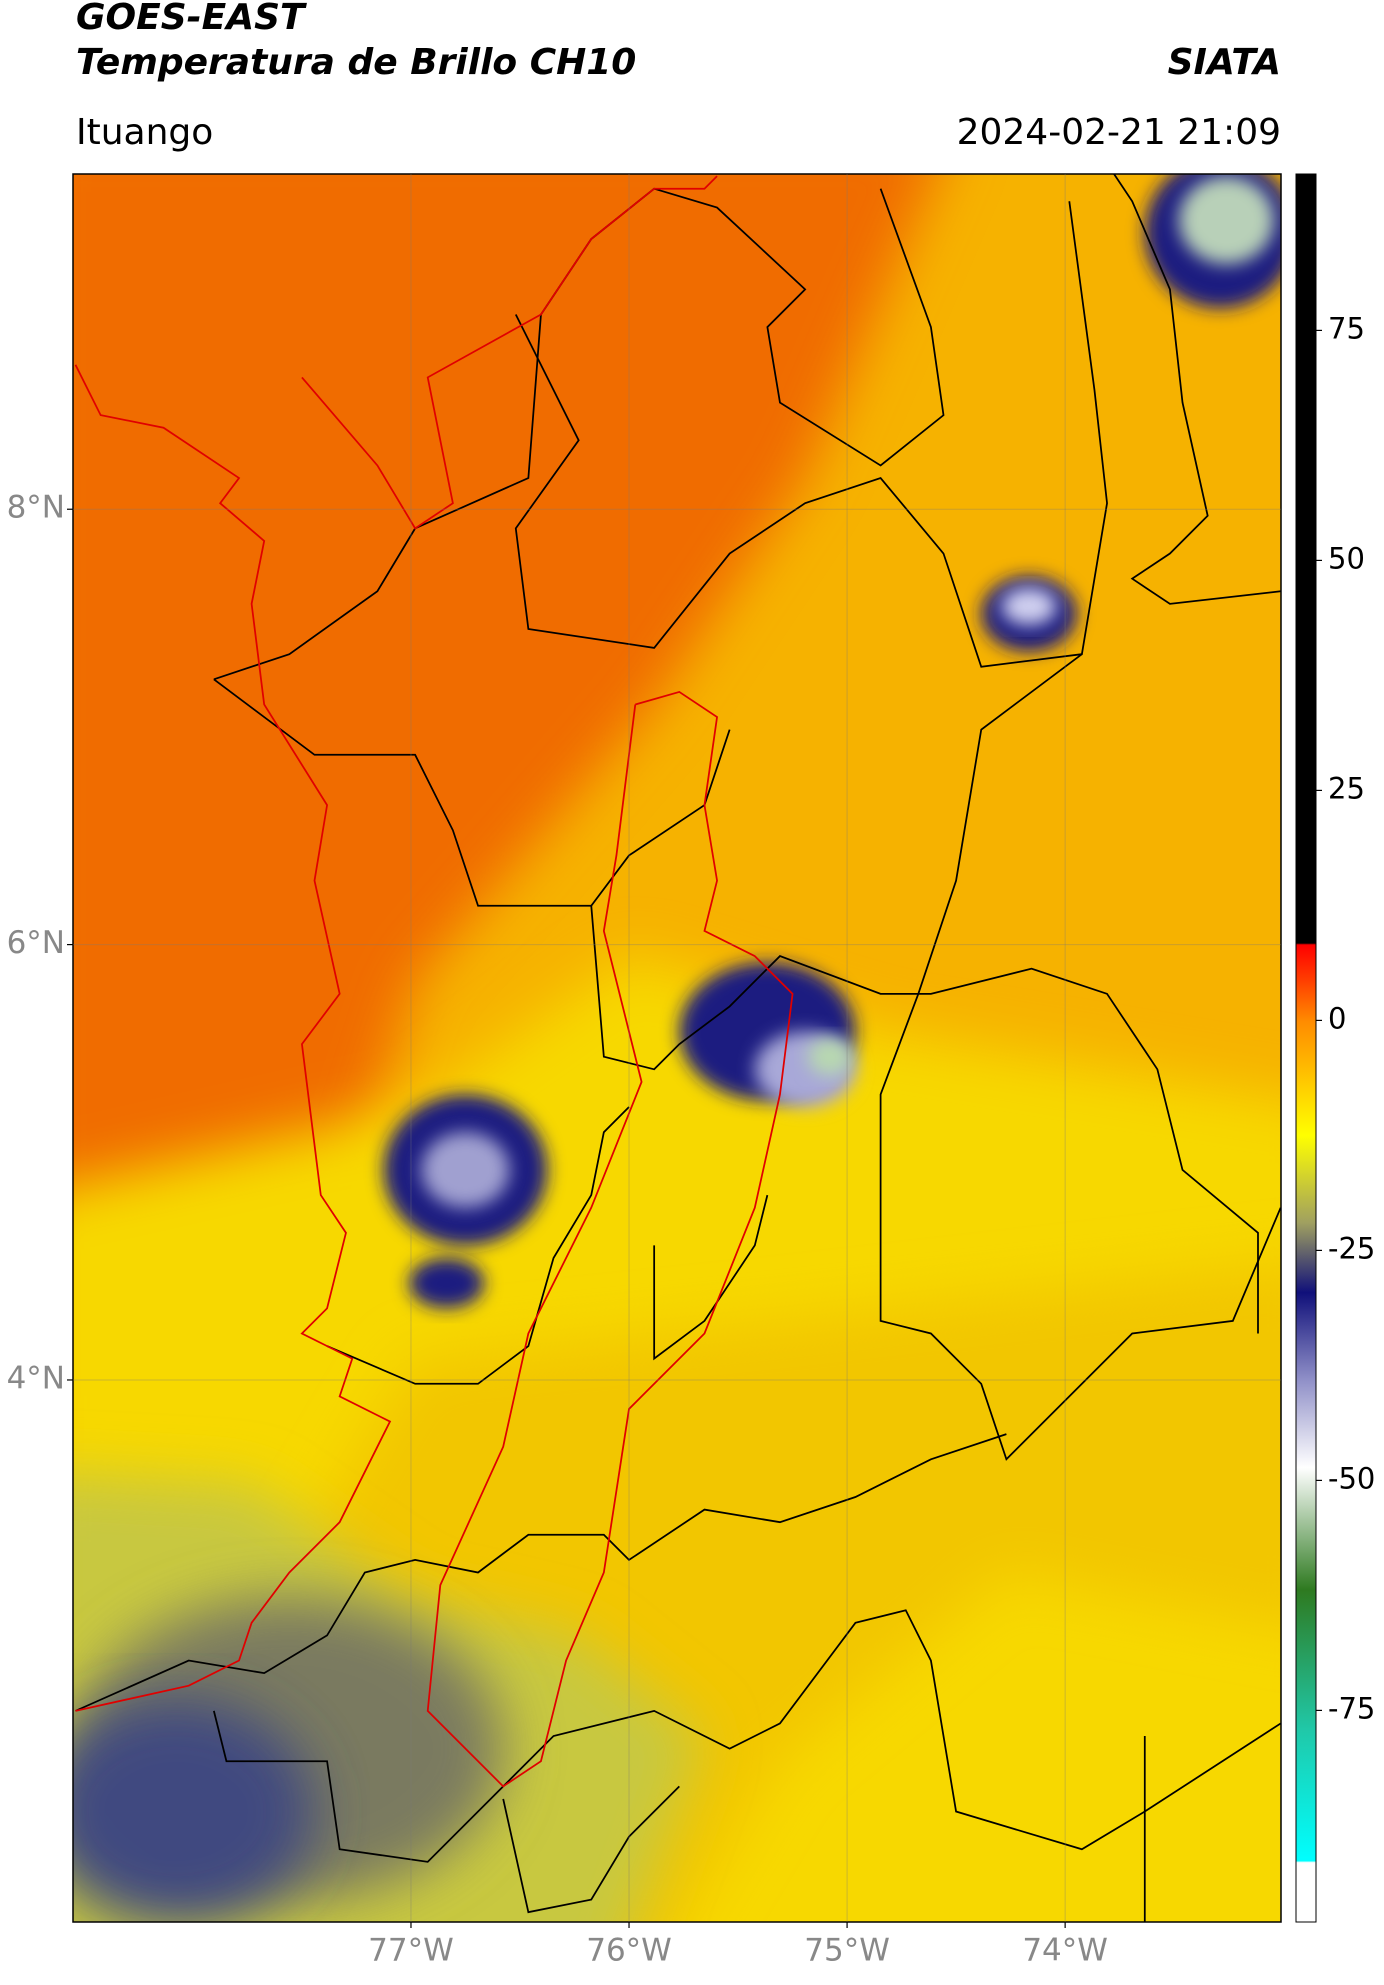 The width and height of the screenshot is (1384, 1985). What do you see at coordinates (629, 1951) in the screenshot?
I see `lon-tick-label: 76°W` at bounding box center [629, 1951].